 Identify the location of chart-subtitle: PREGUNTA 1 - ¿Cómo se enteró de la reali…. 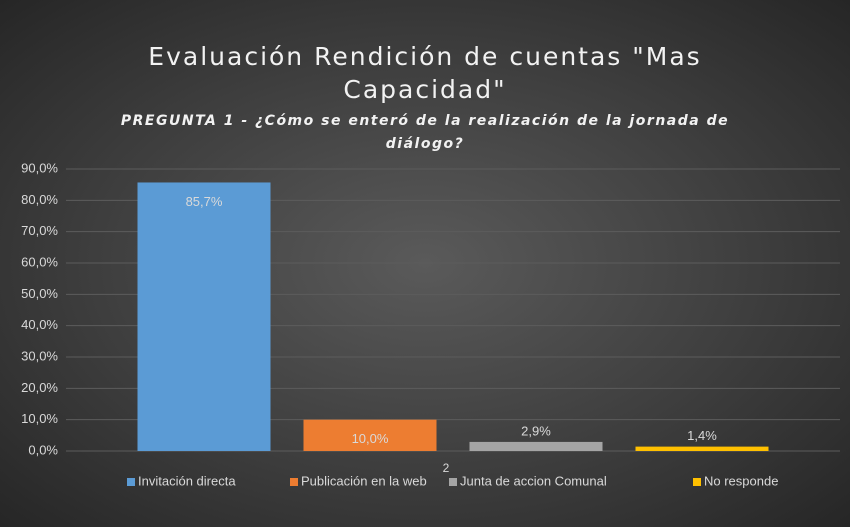
(425, 132).